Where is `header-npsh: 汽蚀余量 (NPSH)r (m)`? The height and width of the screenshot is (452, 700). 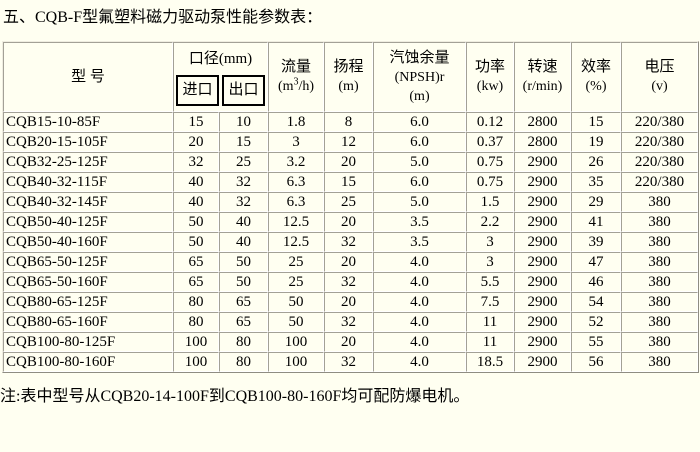 header-npsh: 汽蚀余量 (NPSH)r (m) is located at coordinates (419, 77).